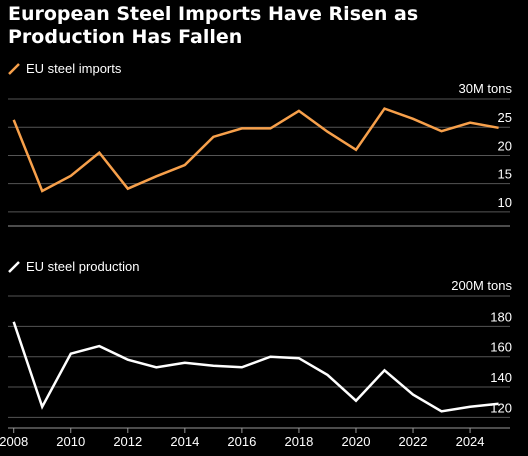  I want to click on x-tick-label: 2020, so click(356, 441).